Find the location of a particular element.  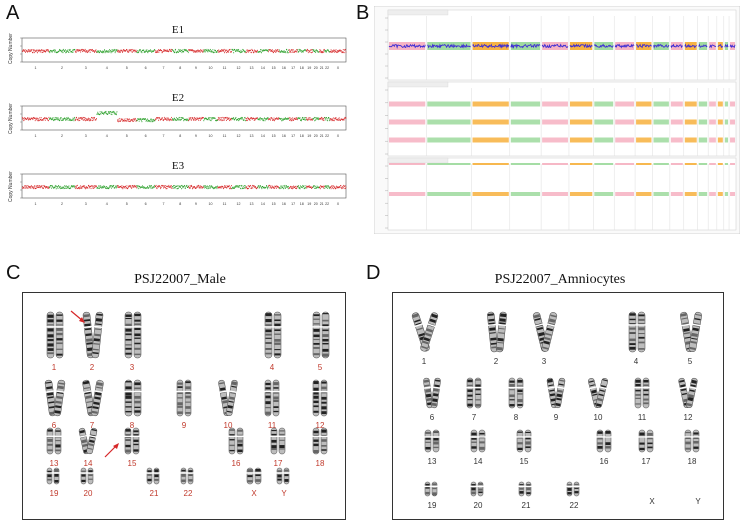

x-tick-label: 21 is located at coordinates (322, 136).